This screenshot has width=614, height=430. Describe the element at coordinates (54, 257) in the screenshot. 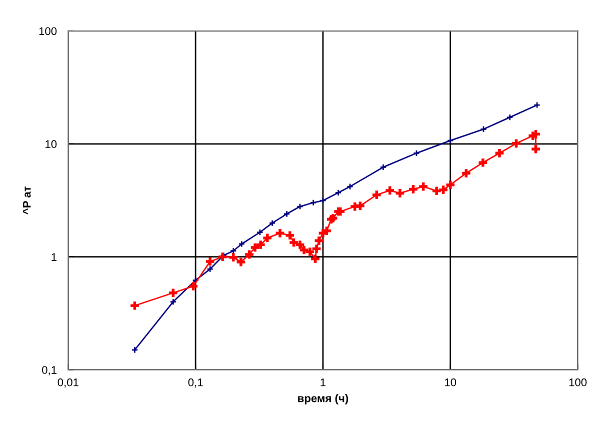

I see `y-tick-label: 1` at that location.